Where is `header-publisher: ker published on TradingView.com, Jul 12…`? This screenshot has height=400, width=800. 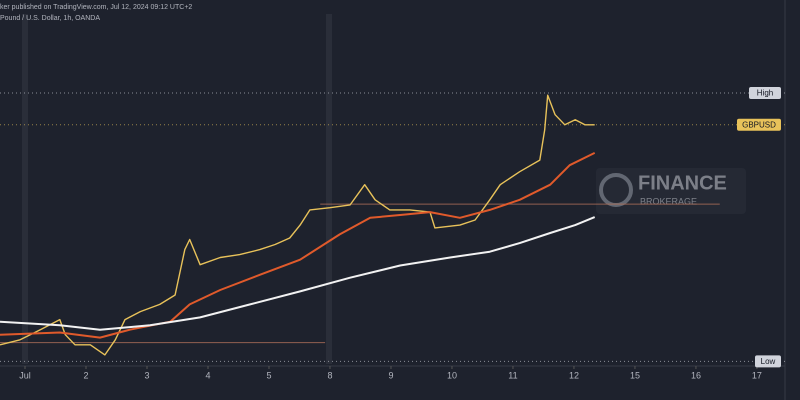 header-publisher: ker published on TradingView.com, Jul 12… is located at coordinates (96, 7).